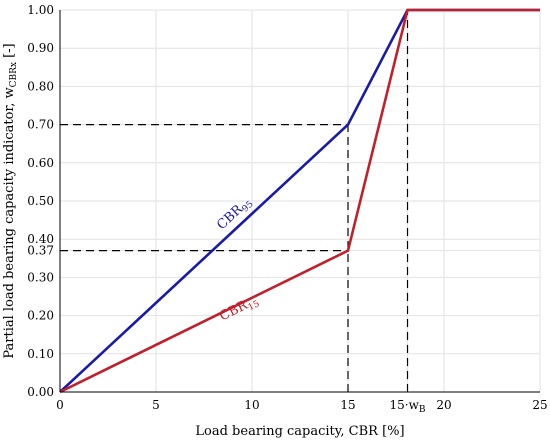 The image size is (550, 442). I want to click on x-tick-label: 10, so click(251, 405).